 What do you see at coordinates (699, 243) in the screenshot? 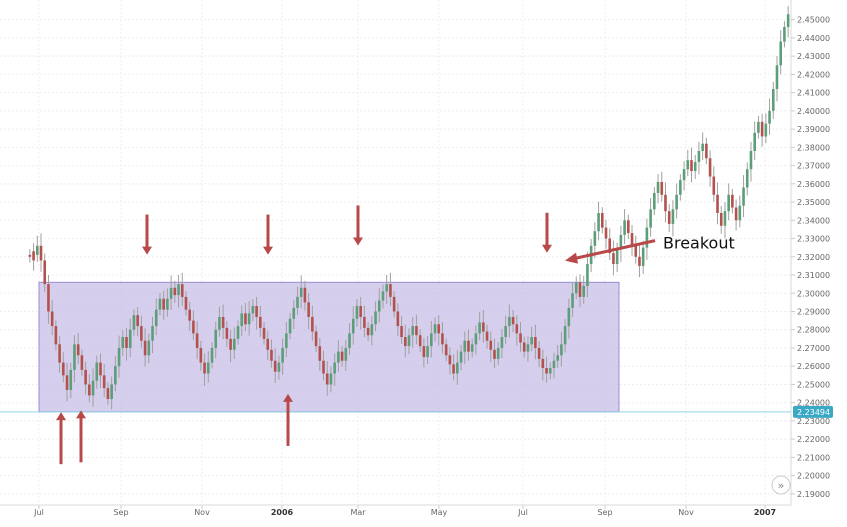
I see `breakout-annotation: Breakout` at bounding box center [699, 243].